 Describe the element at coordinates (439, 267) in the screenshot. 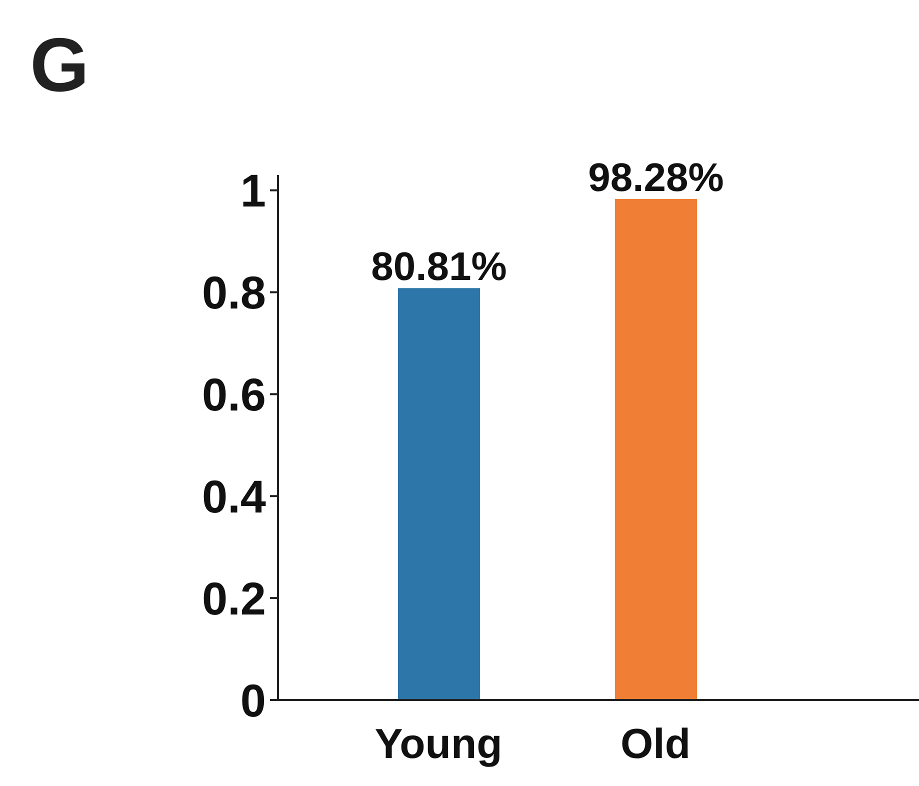

I see `data-label: 80.81%` at that location.